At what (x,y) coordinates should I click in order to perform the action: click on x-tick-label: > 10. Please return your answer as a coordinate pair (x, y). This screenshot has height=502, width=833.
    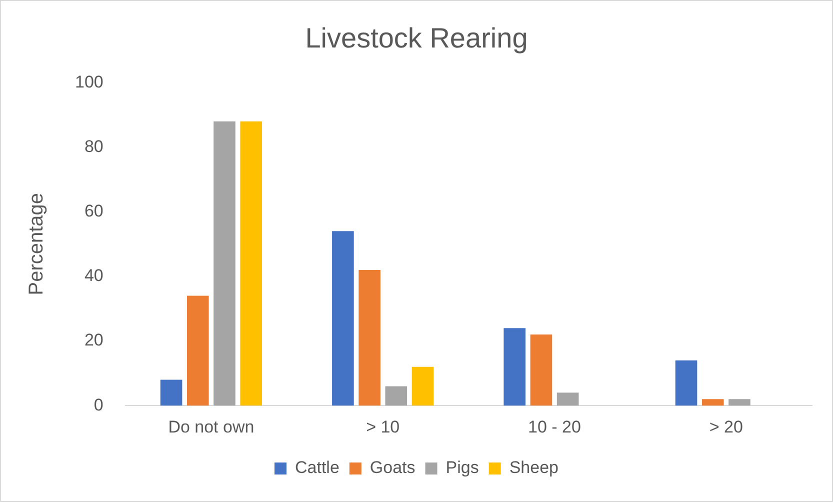
    Looking at the image, I should click on (383, 426).